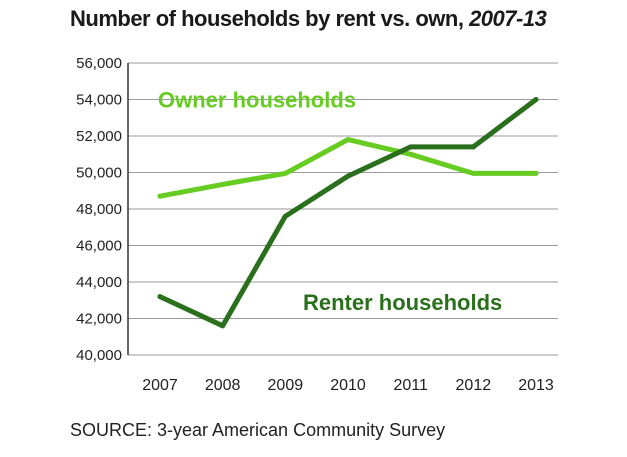 This screenshot has height=457, width=627. I want to click on y-tick-label: 56,000, so click(99, 63).